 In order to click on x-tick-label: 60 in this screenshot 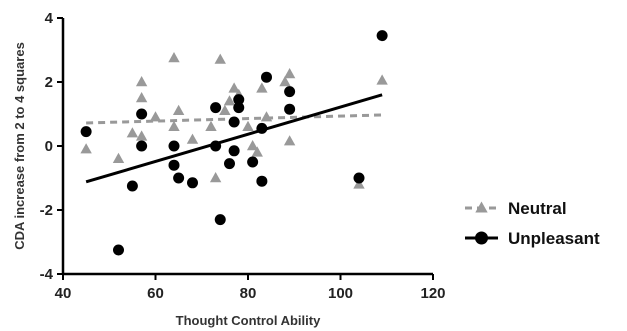, I will do `click(155, 293)`.